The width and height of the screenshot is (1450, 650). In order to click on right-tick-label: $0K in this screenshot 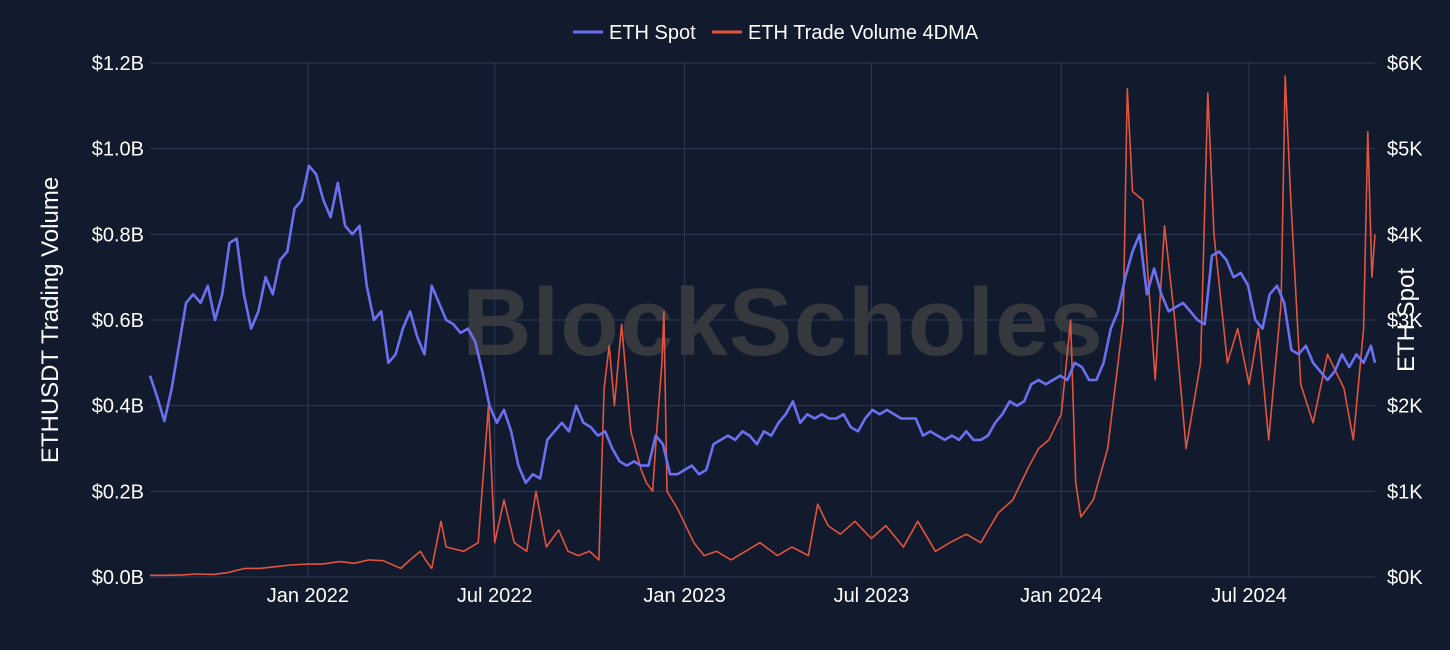, I will do `click(1405, 578)`.